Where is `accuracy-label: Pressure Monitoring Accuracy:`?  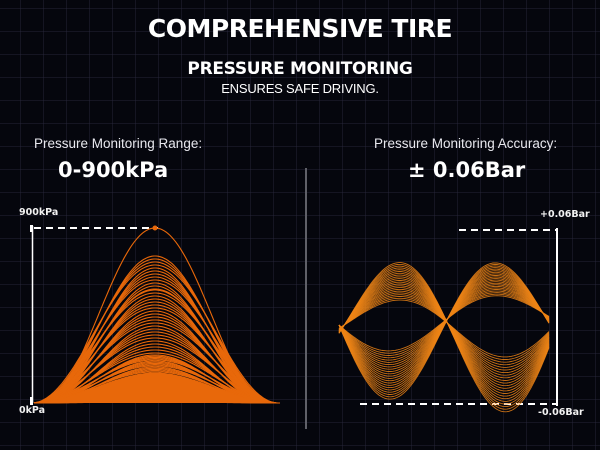 accuracy-label: Pressure Monitoring Accuracy: is located at coordinates (466, 143).